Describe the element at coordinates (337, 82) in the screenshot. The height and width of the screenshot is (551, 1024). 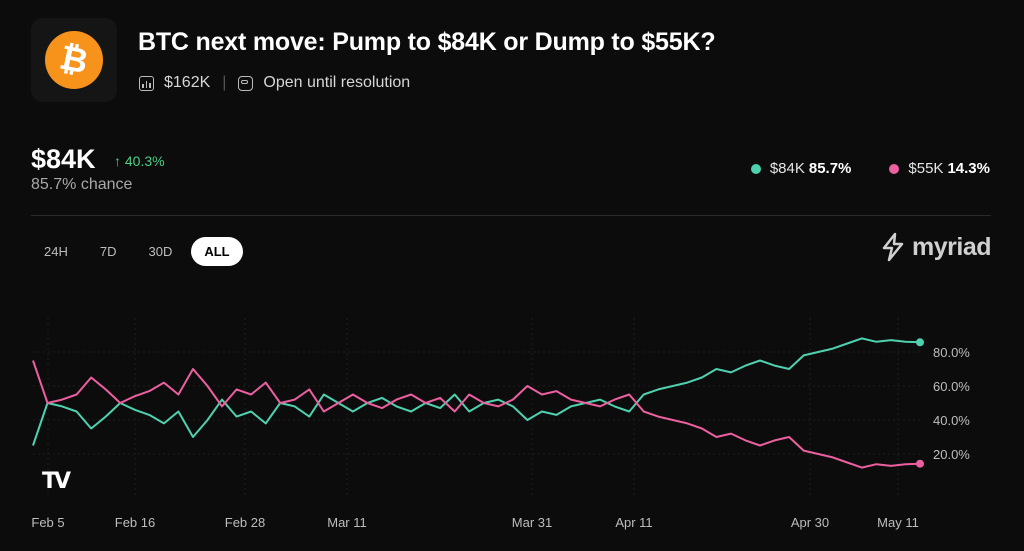
I see `status-text: Open until resolution` at that location.